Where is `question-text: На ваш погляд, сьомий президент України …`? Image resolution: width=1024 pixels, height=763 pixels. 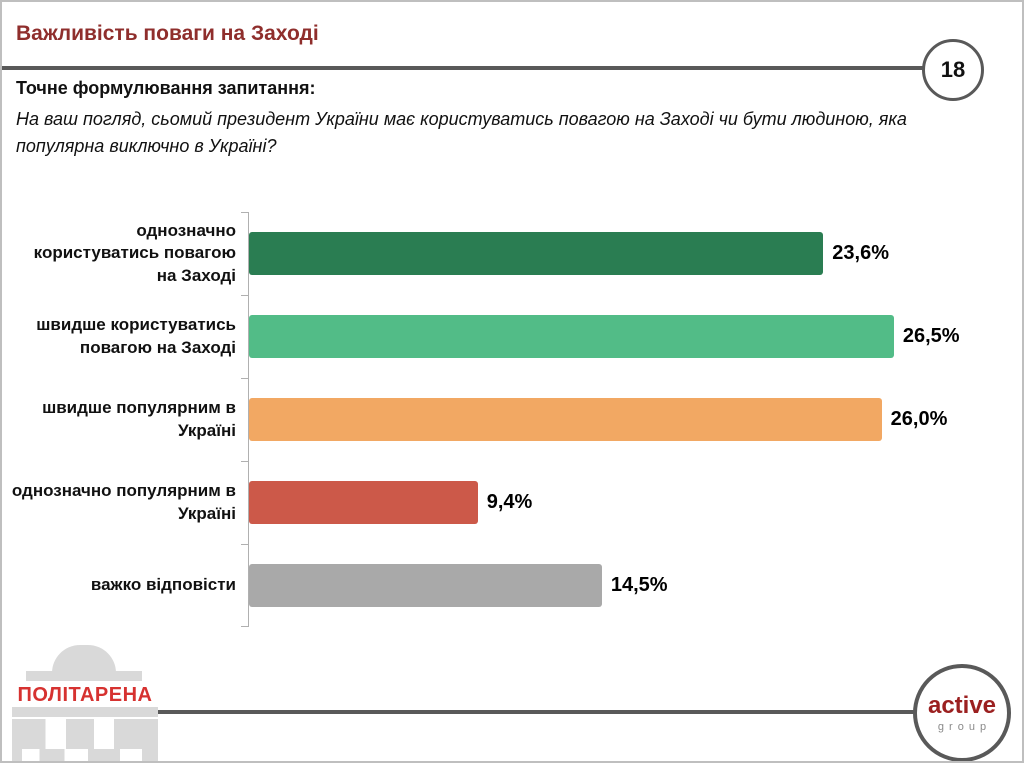
question-text: На ваш погляд, сьомий президент України … is located at coordinates (461, 132).